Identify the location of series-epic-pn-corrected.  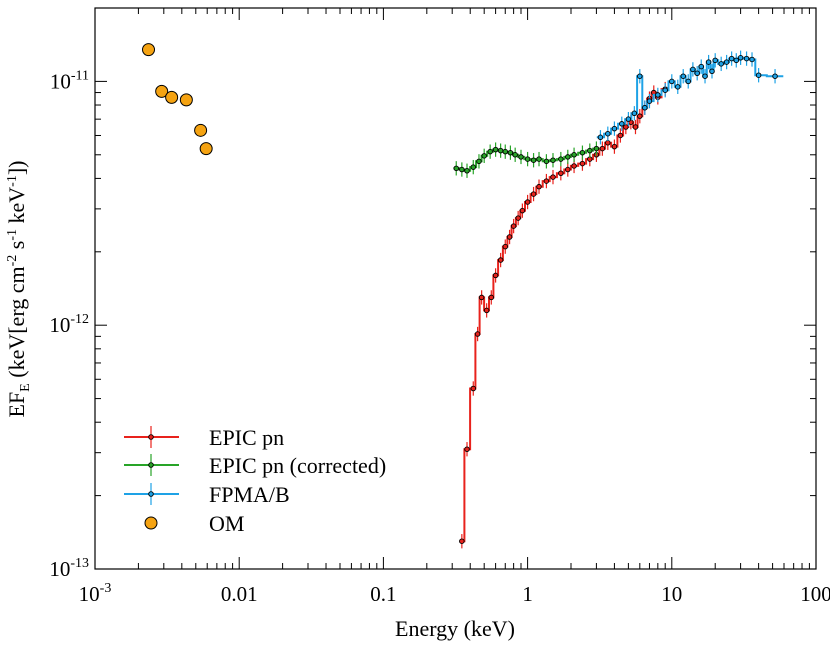
(526, 159).